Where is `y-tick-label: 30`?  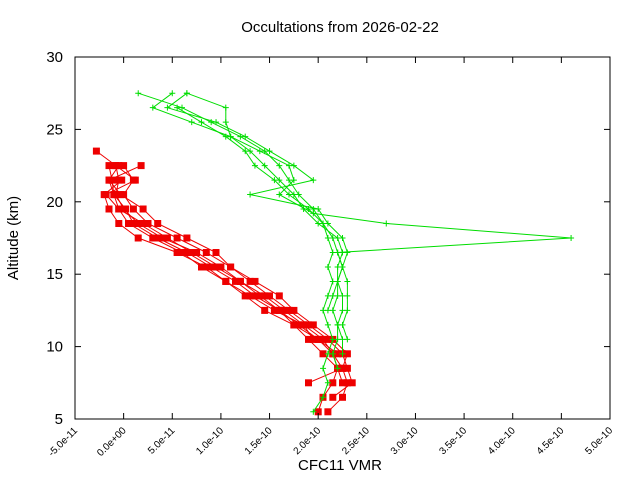 y-tick-label: 30 is located at coordinates (54, 57).